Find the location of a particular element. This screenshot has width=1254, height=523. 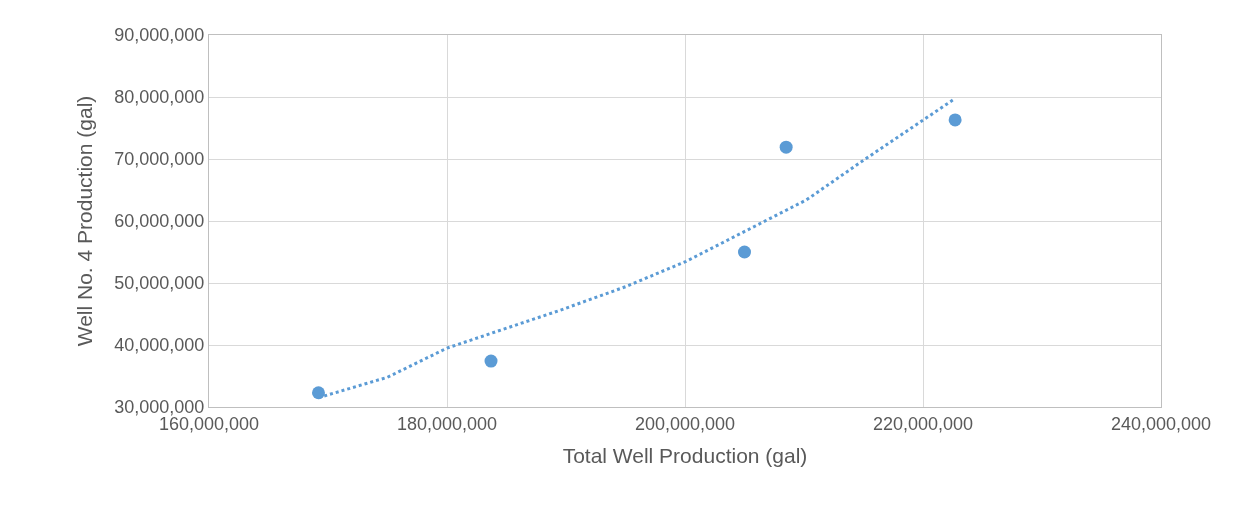

x-tick-label: 200,000,000 is located at coordinates (685, 423).